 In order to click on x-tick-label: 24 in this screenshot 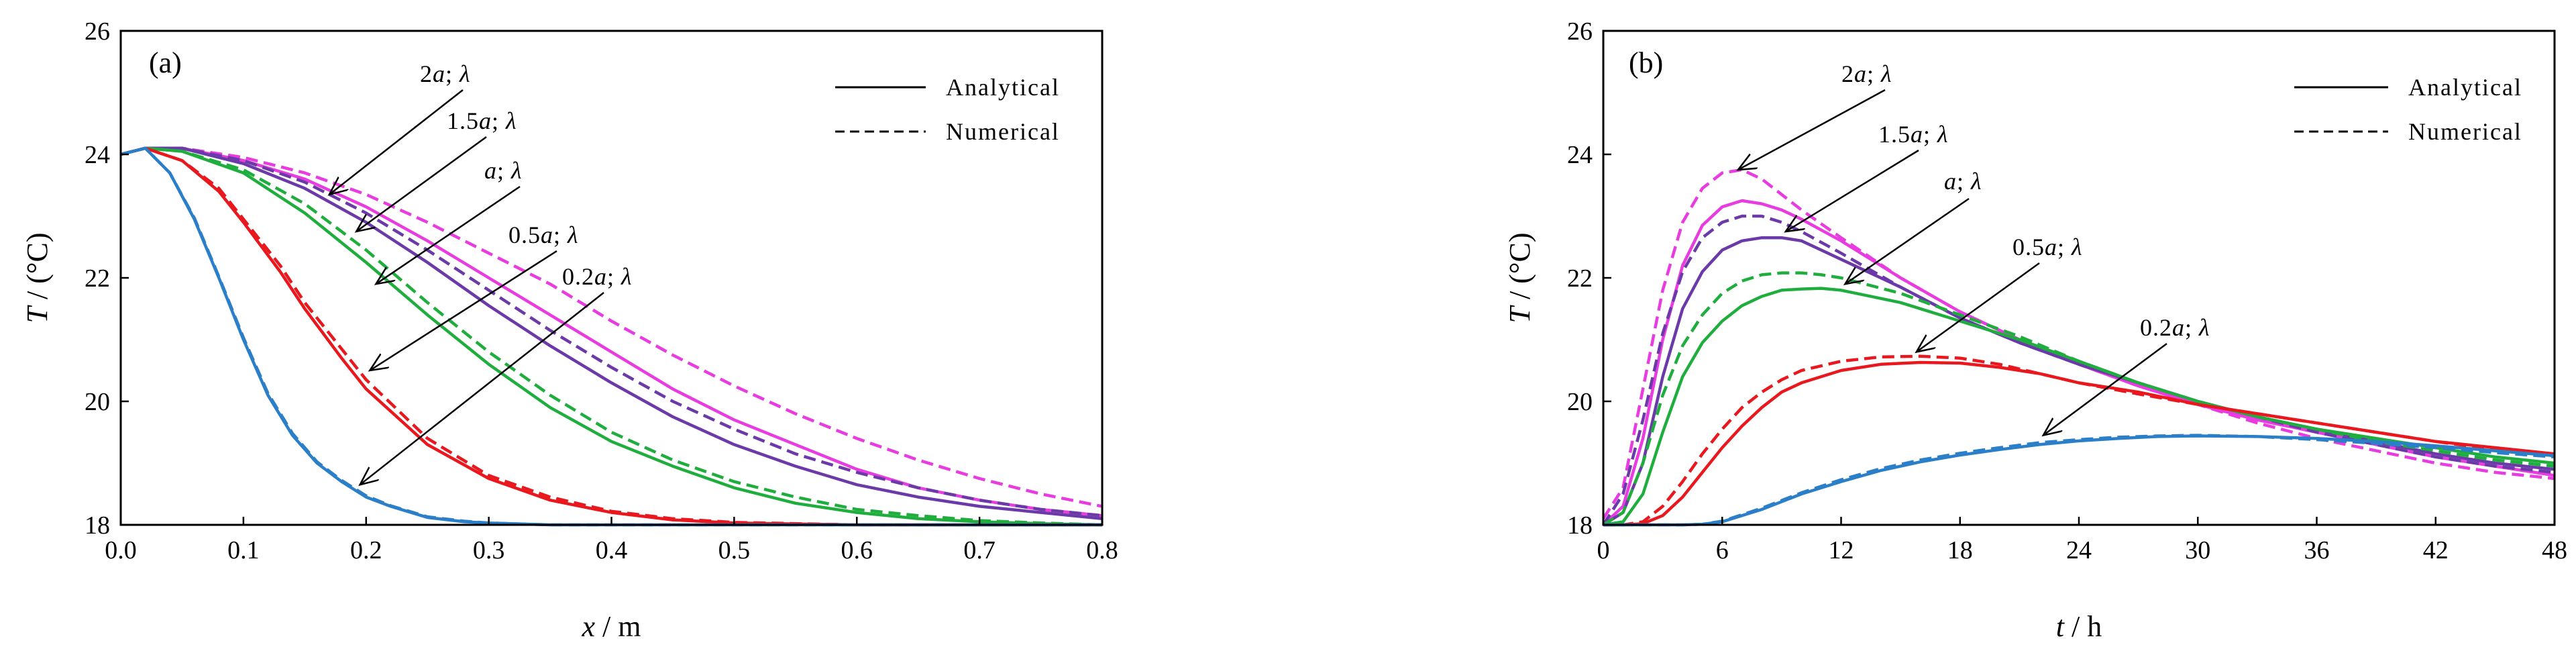, I will do `click(2079, 550)`.